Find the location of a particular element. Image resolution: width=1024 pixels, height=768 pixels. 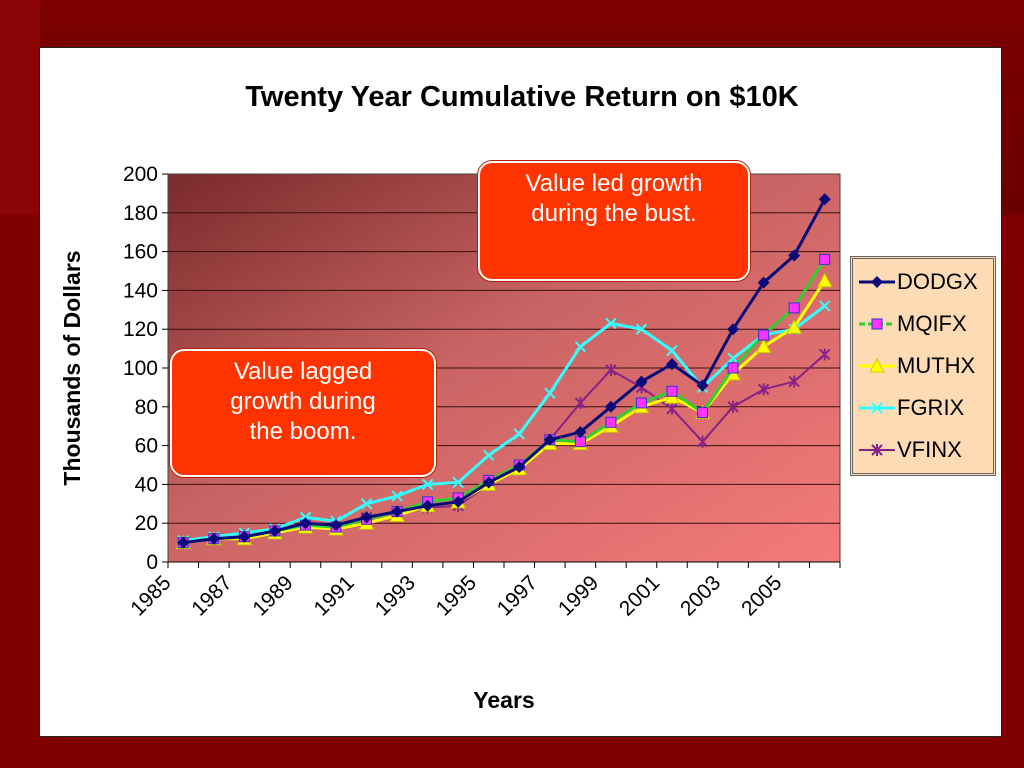

callout-line: Value lagged is located at coordinates (303, 371).